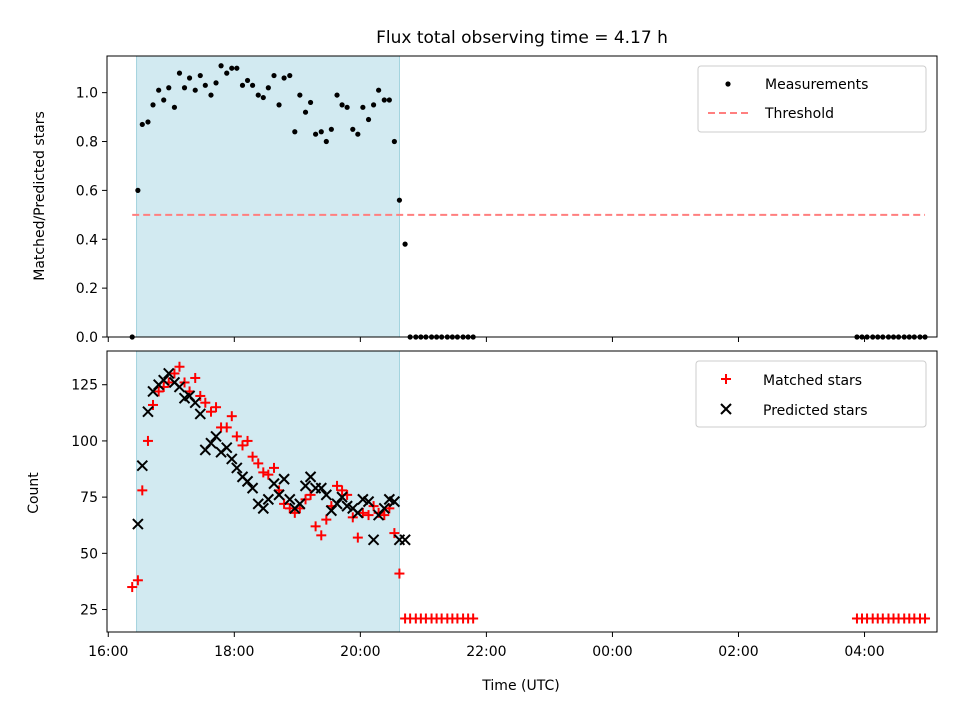 The height and width of the screenshot is (720, 960). What do you see at coordinates (87, 338) in the screenshot?
I see `y-tick-label: 0.0` at bounding box center [87, 338].